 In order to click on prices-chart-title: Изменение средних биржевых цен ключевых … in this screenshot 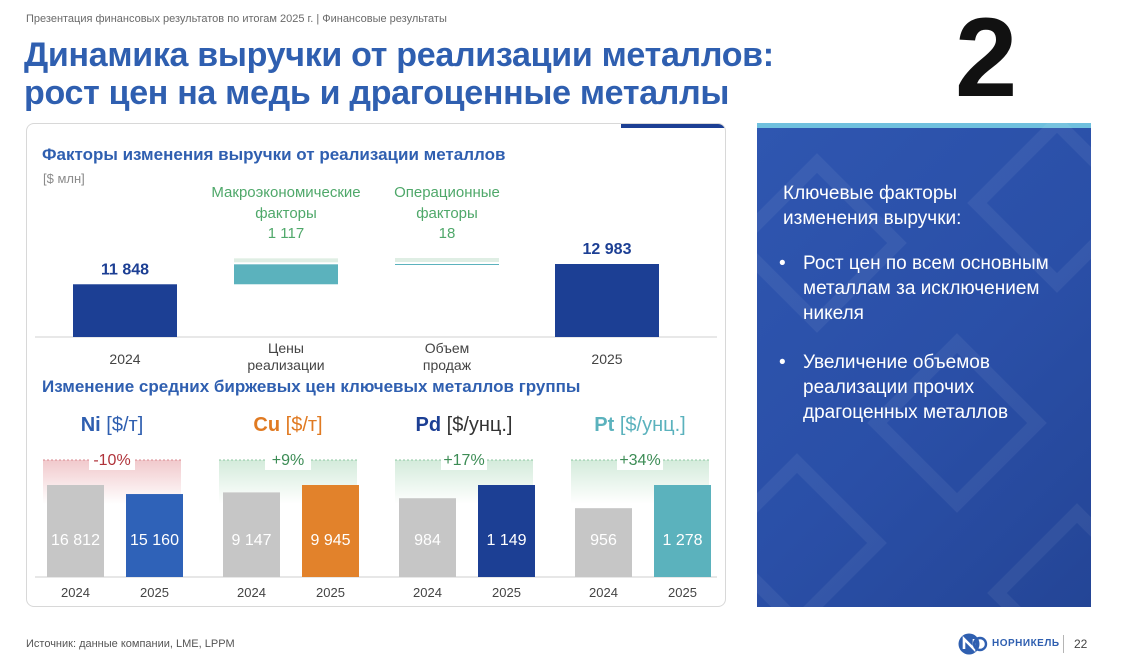, I will do `click(311, 386)`.